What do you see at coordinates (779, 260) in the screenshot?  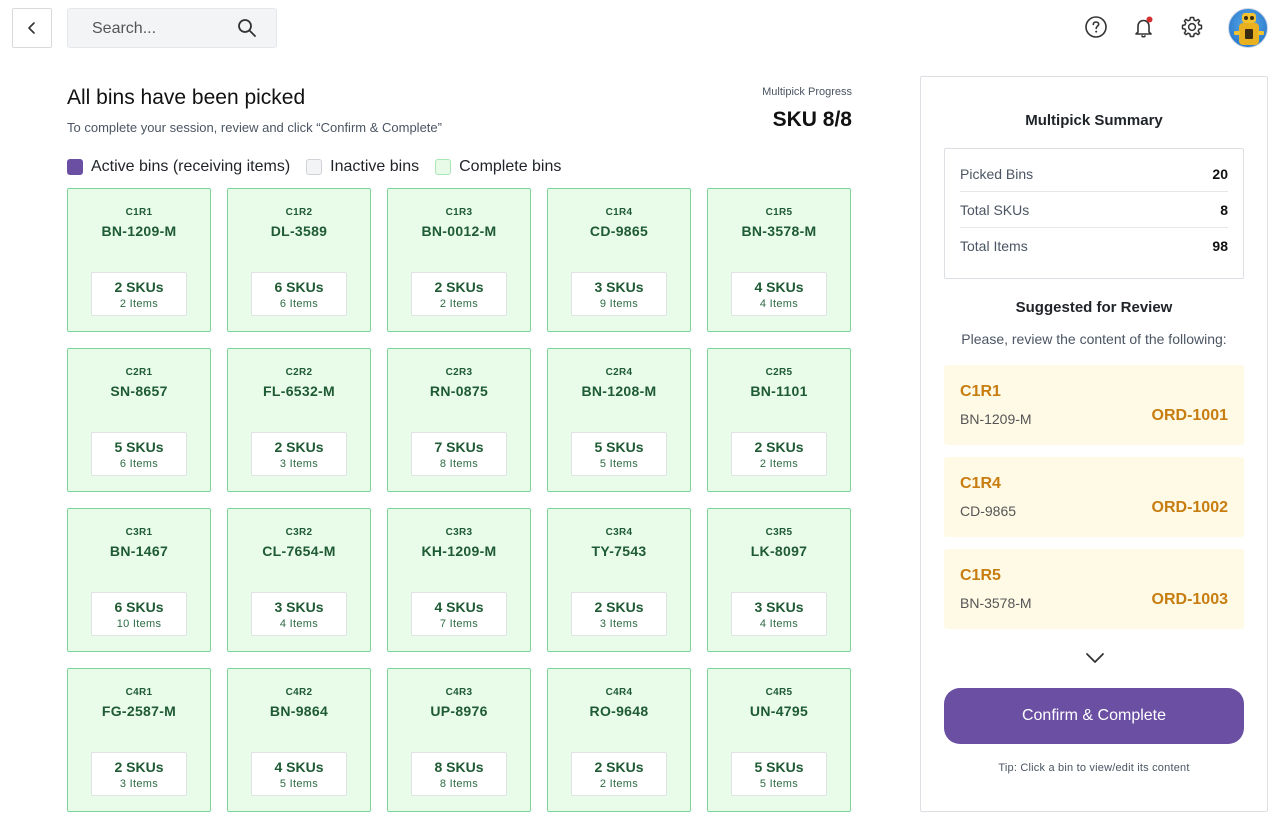 I see `bin-card-c1r5: C1R5 BN-3578-M 4 SKUs 4 Items` at bounding box center [779, 260].